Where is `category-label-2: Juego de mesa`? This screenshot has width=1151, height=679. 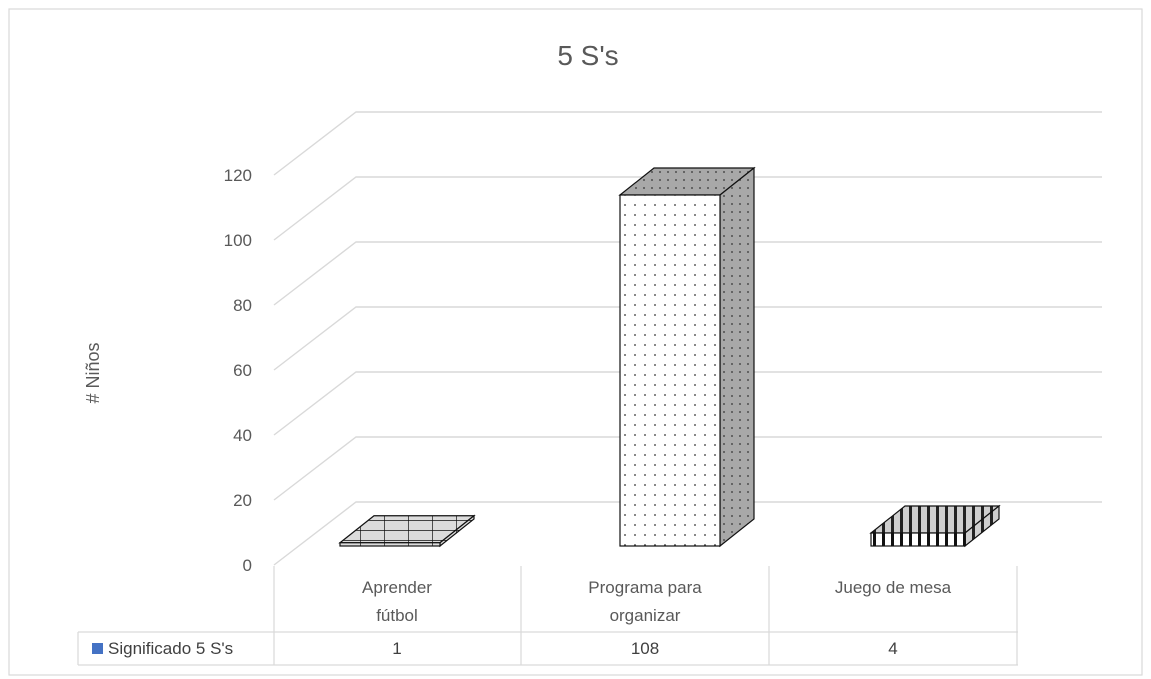 category-label-2: Juego de mesa is located at coordinates (893, 587).